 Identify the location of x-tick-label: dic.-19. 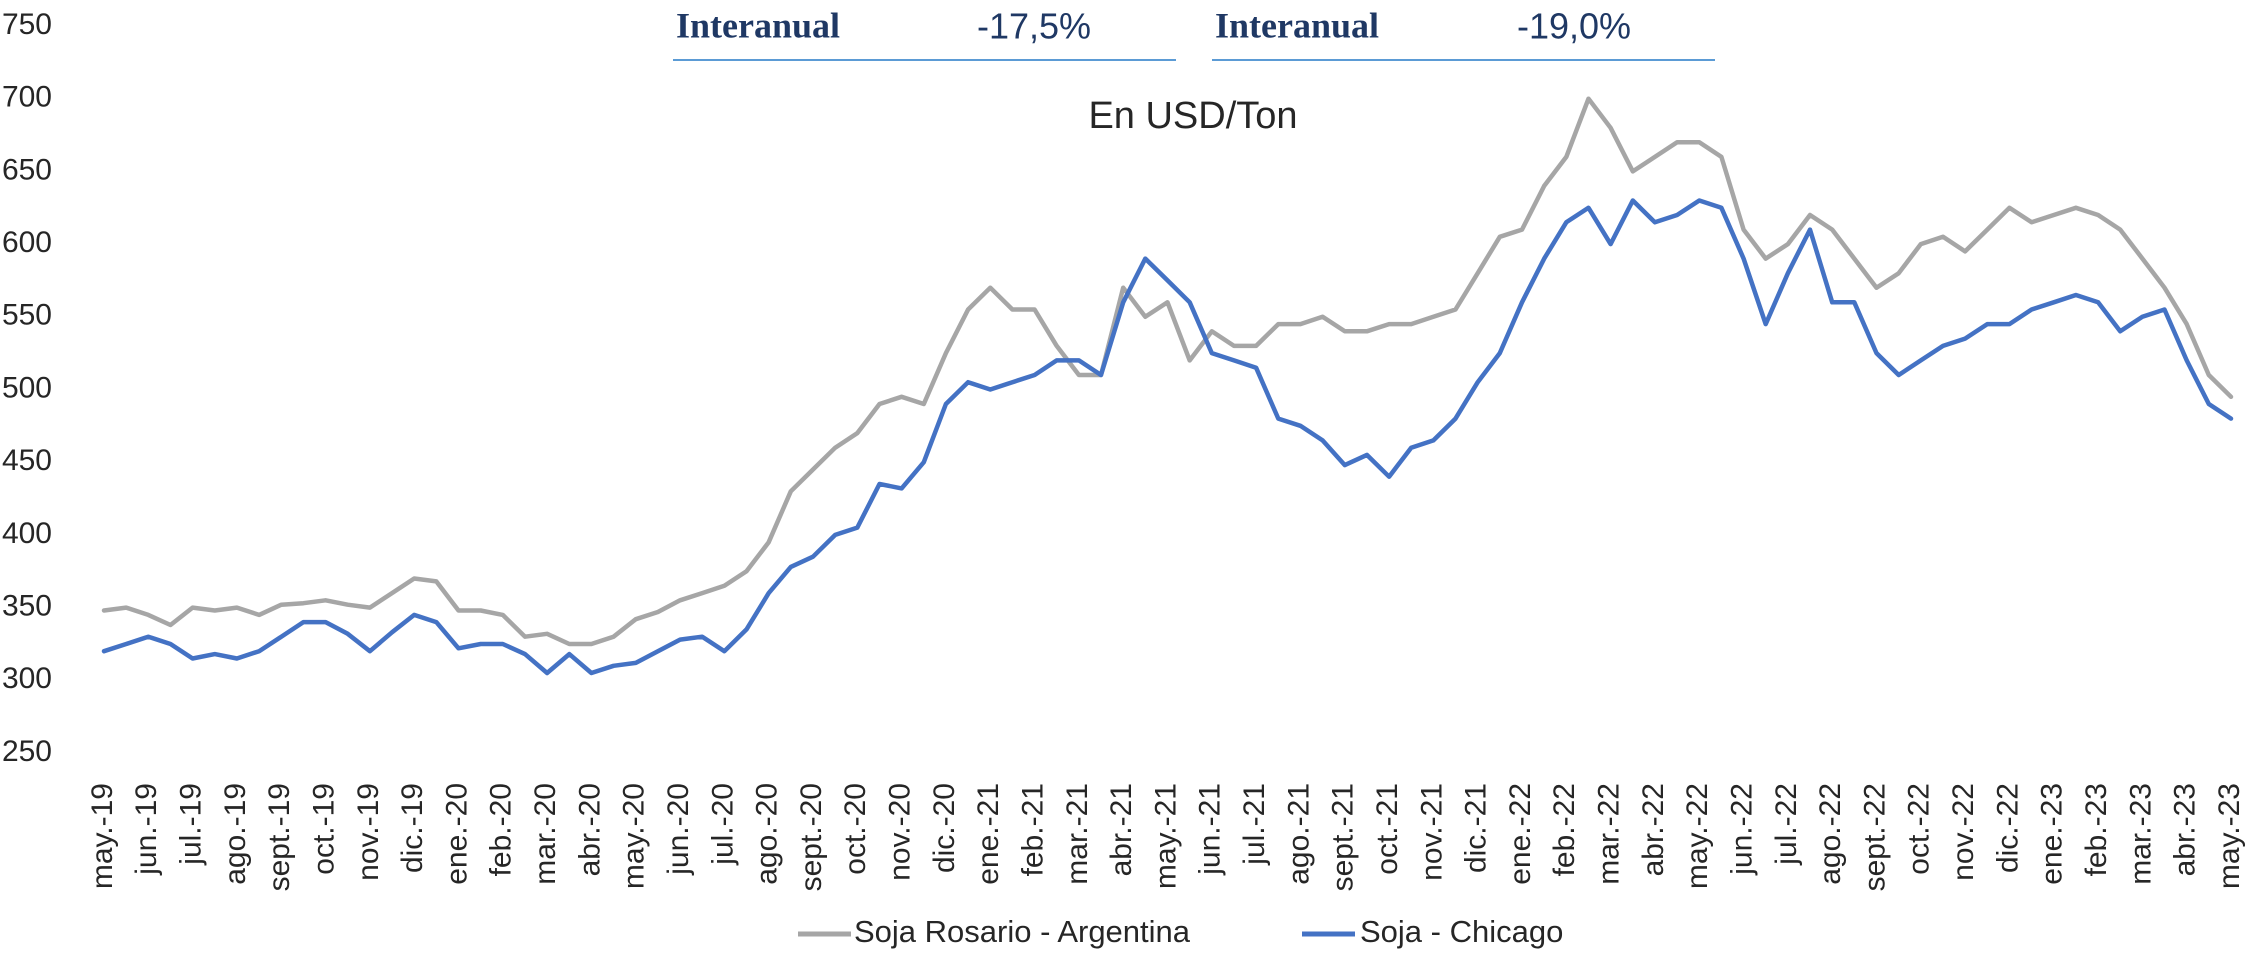
(412, 828).